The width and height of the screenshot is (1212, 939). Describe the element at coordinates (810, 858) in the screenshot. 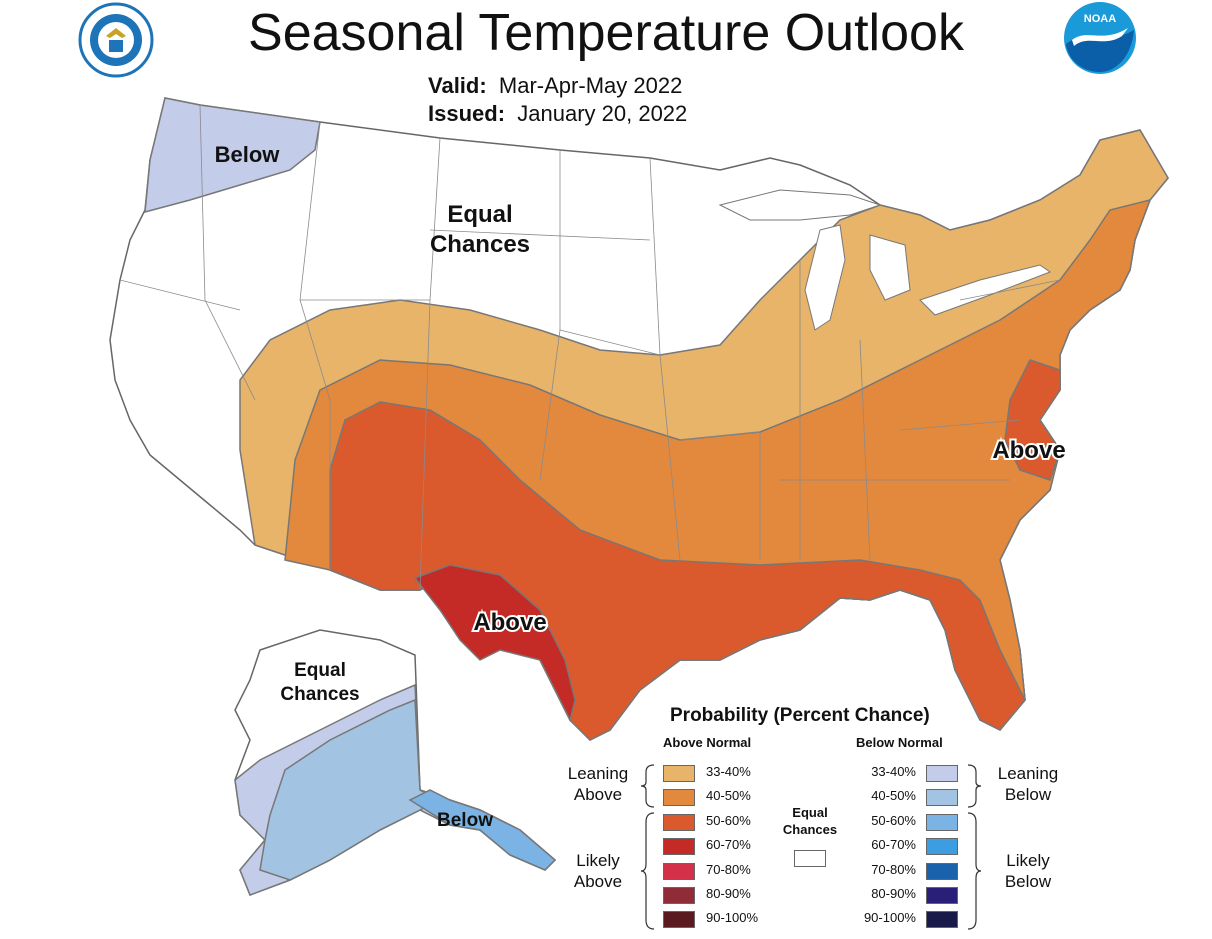

I see `equal-chances-swatch` at that location.